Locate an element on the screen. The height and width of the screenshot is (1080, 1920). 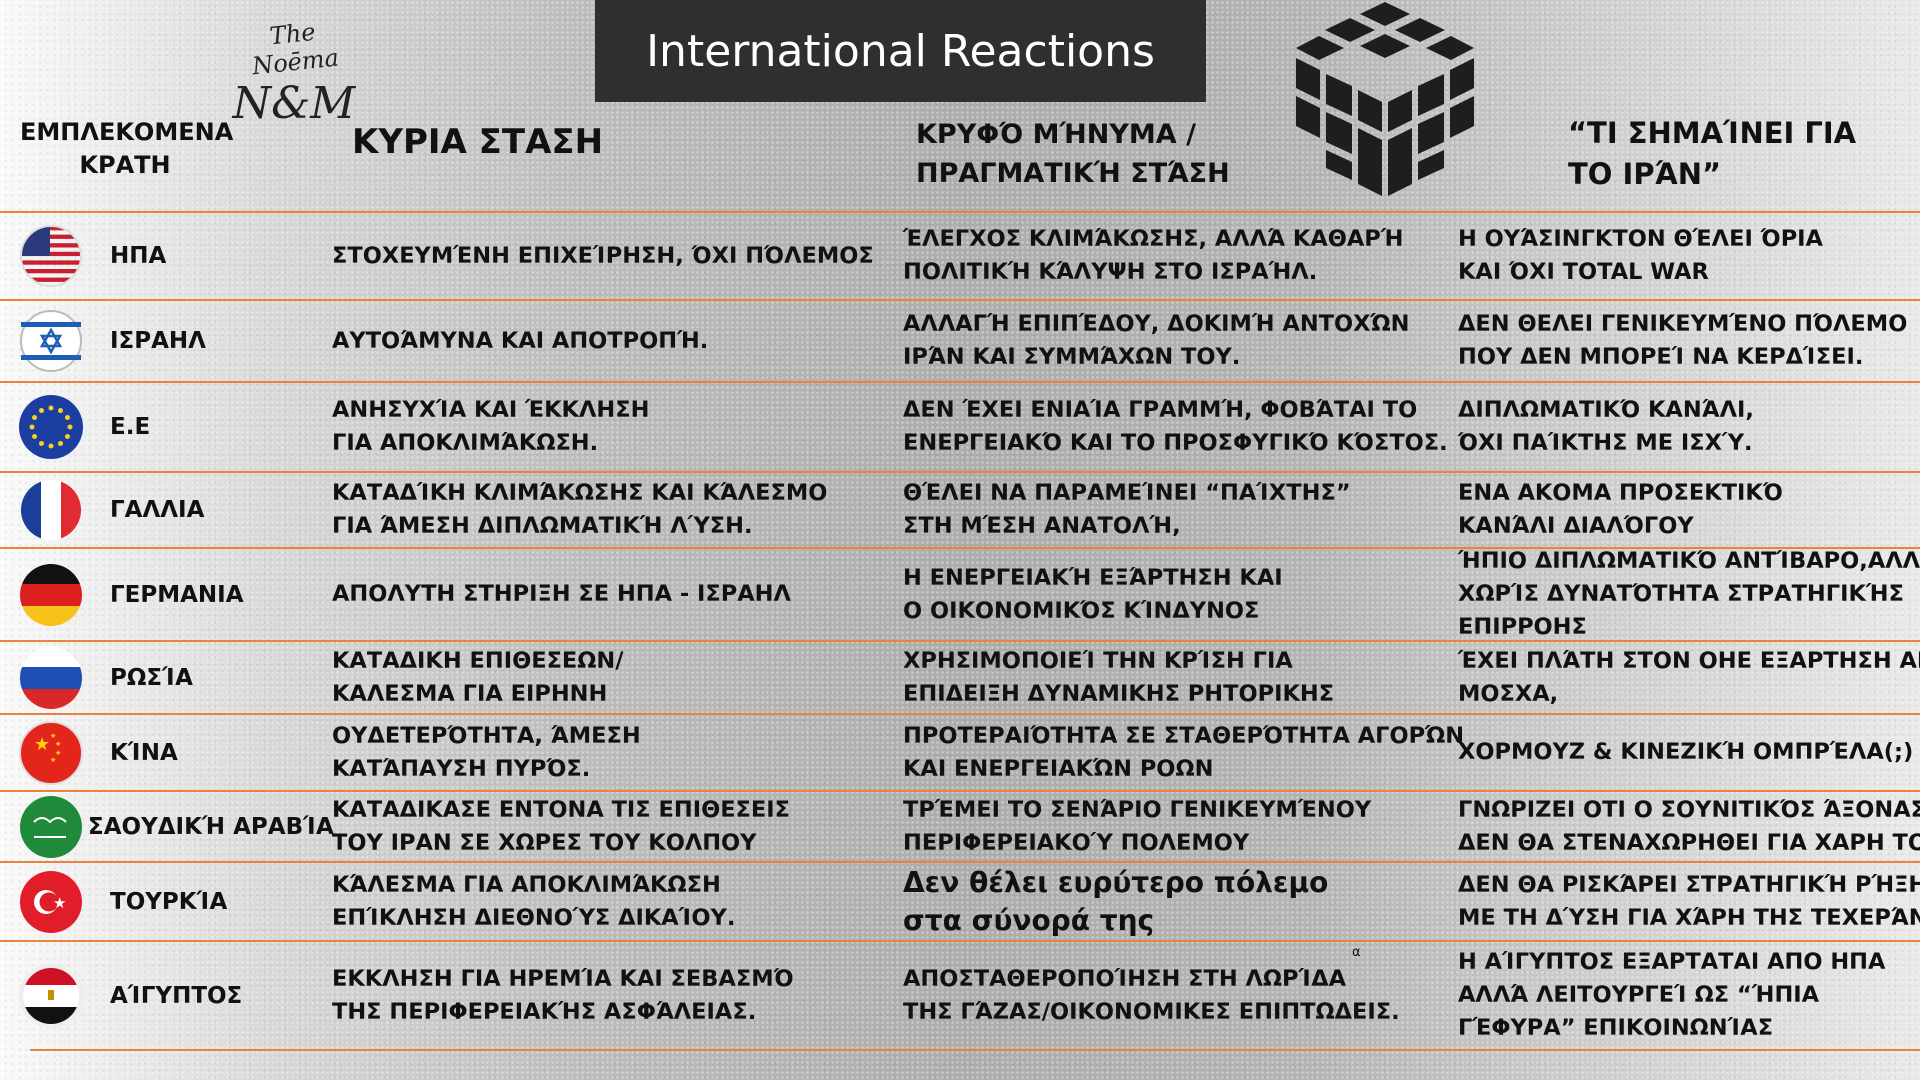
main-text-line: ΤΟΥ ΙΡΑΝ ΣΕ ΧΩΡΕΣ ΤΟΥ ΚΟΛΠΟΥ is located at coordinates (544, 842).